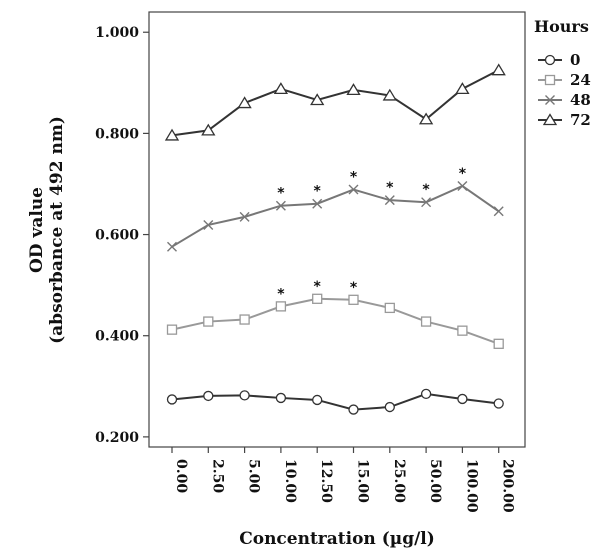  I want to click on y-tick-label: 0.200, so click(117, 438).